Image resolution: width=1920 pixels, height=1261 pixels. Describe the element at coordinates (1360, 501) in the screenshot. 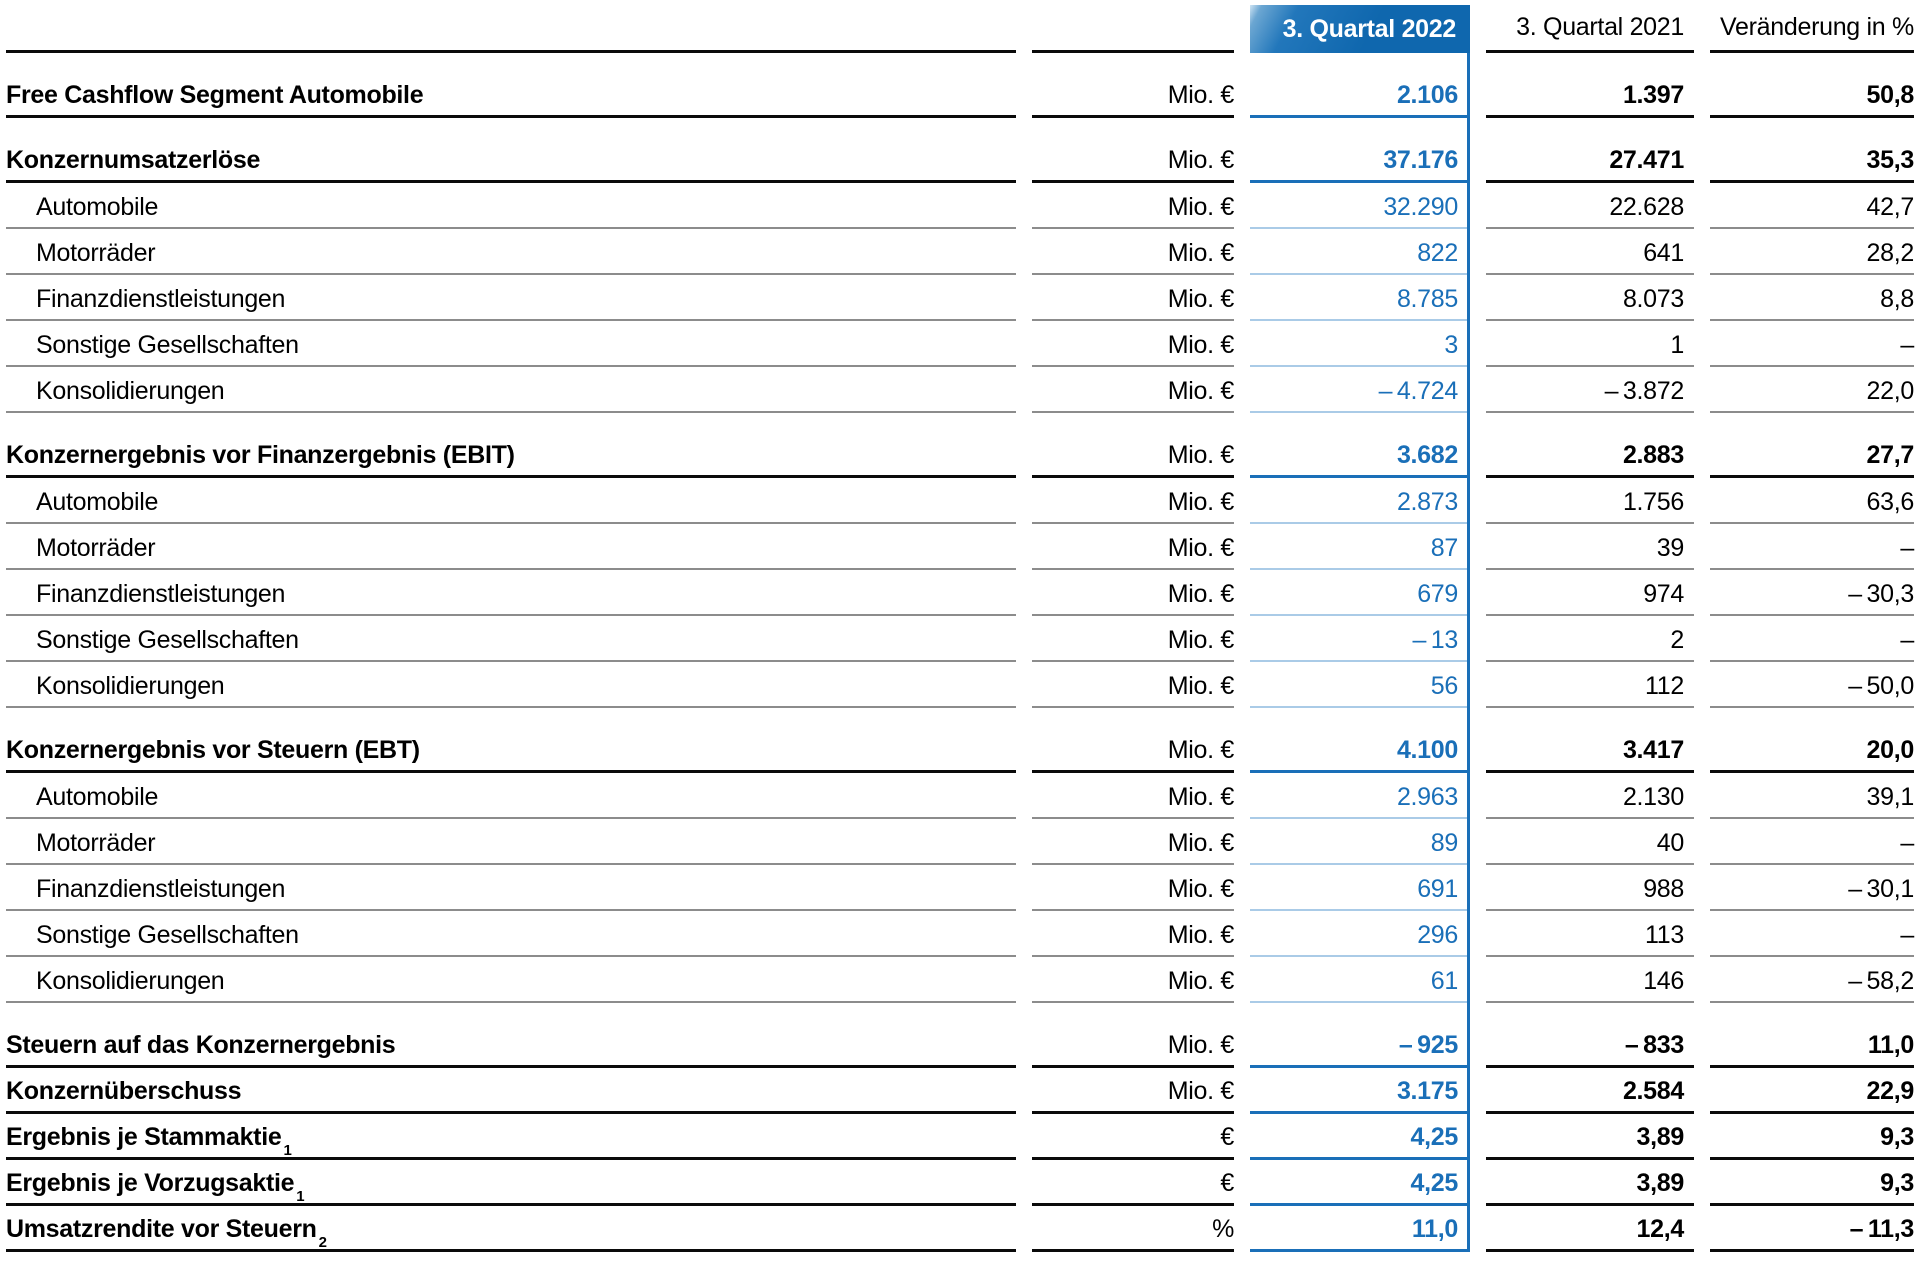

I see `value-2022: 2.873` at that location.